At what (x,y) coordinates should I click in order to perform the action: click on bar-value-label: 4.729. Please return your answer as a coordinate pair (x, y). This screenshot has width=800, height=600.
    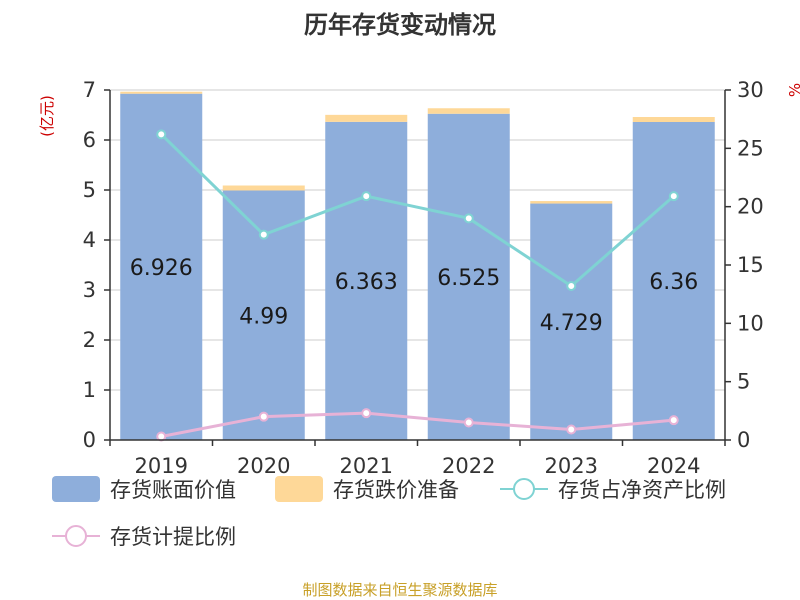
    Looking at the image, I should click on (571, 323).